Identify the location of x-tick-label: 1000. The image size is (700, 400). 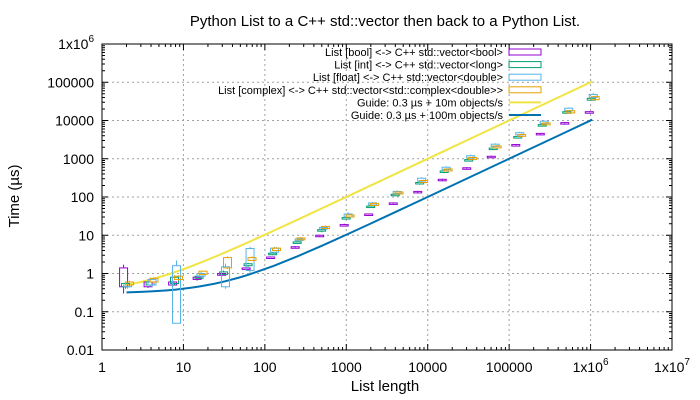
(346, 367).